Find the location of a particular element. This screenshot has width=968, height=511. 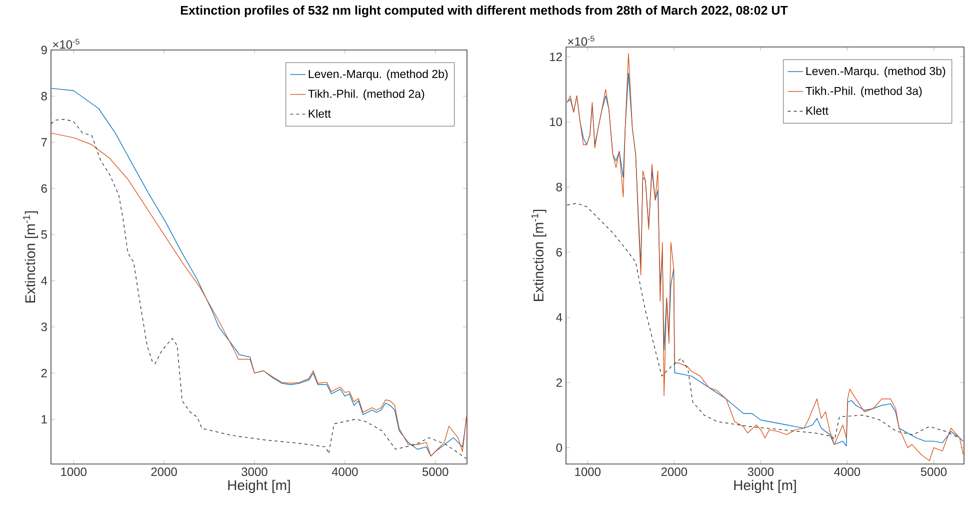

legend-label: Tikh.-Phil. (method 3a) is located at coordinates (864, 92).